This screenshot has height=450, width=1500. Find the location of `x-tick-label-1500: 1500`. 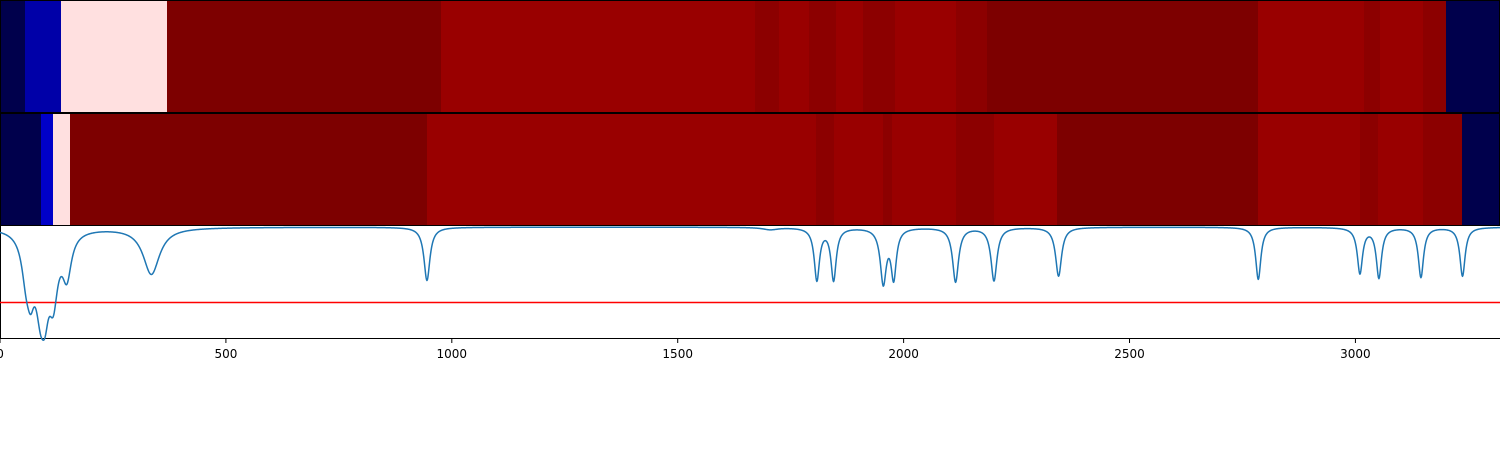

x-tick-label-1500: 1500 is located at coordinates (677, 354).